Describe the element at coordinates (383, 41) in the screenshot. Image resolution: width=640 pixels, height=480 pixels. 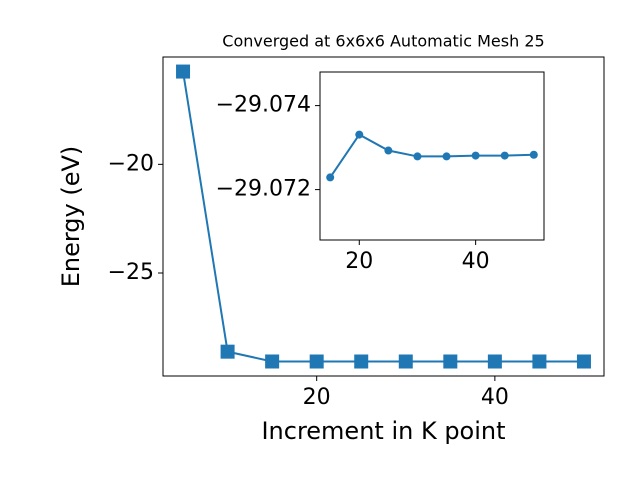
I see `chart-title: Converged at 6x6x6 Automatic Mesh 25` at that location.